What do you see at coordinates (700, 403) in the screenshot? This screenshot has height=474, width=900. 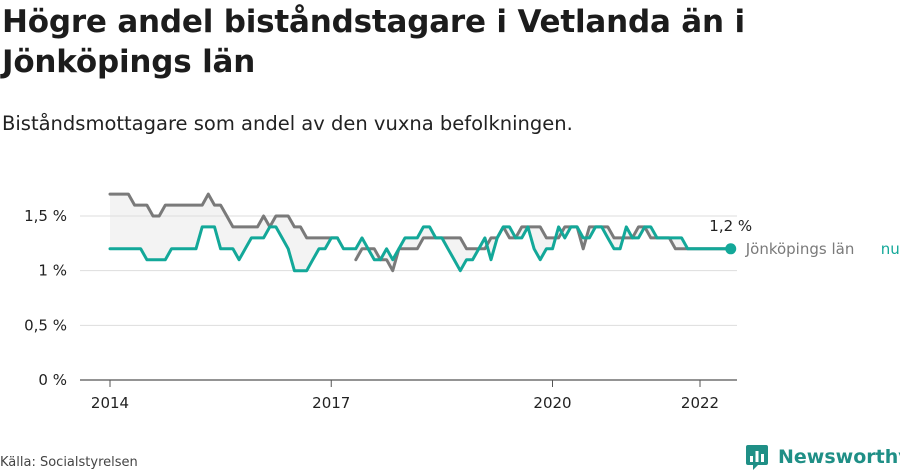 I see `x-tick-label: 2022` at bounding box center [700, 403].